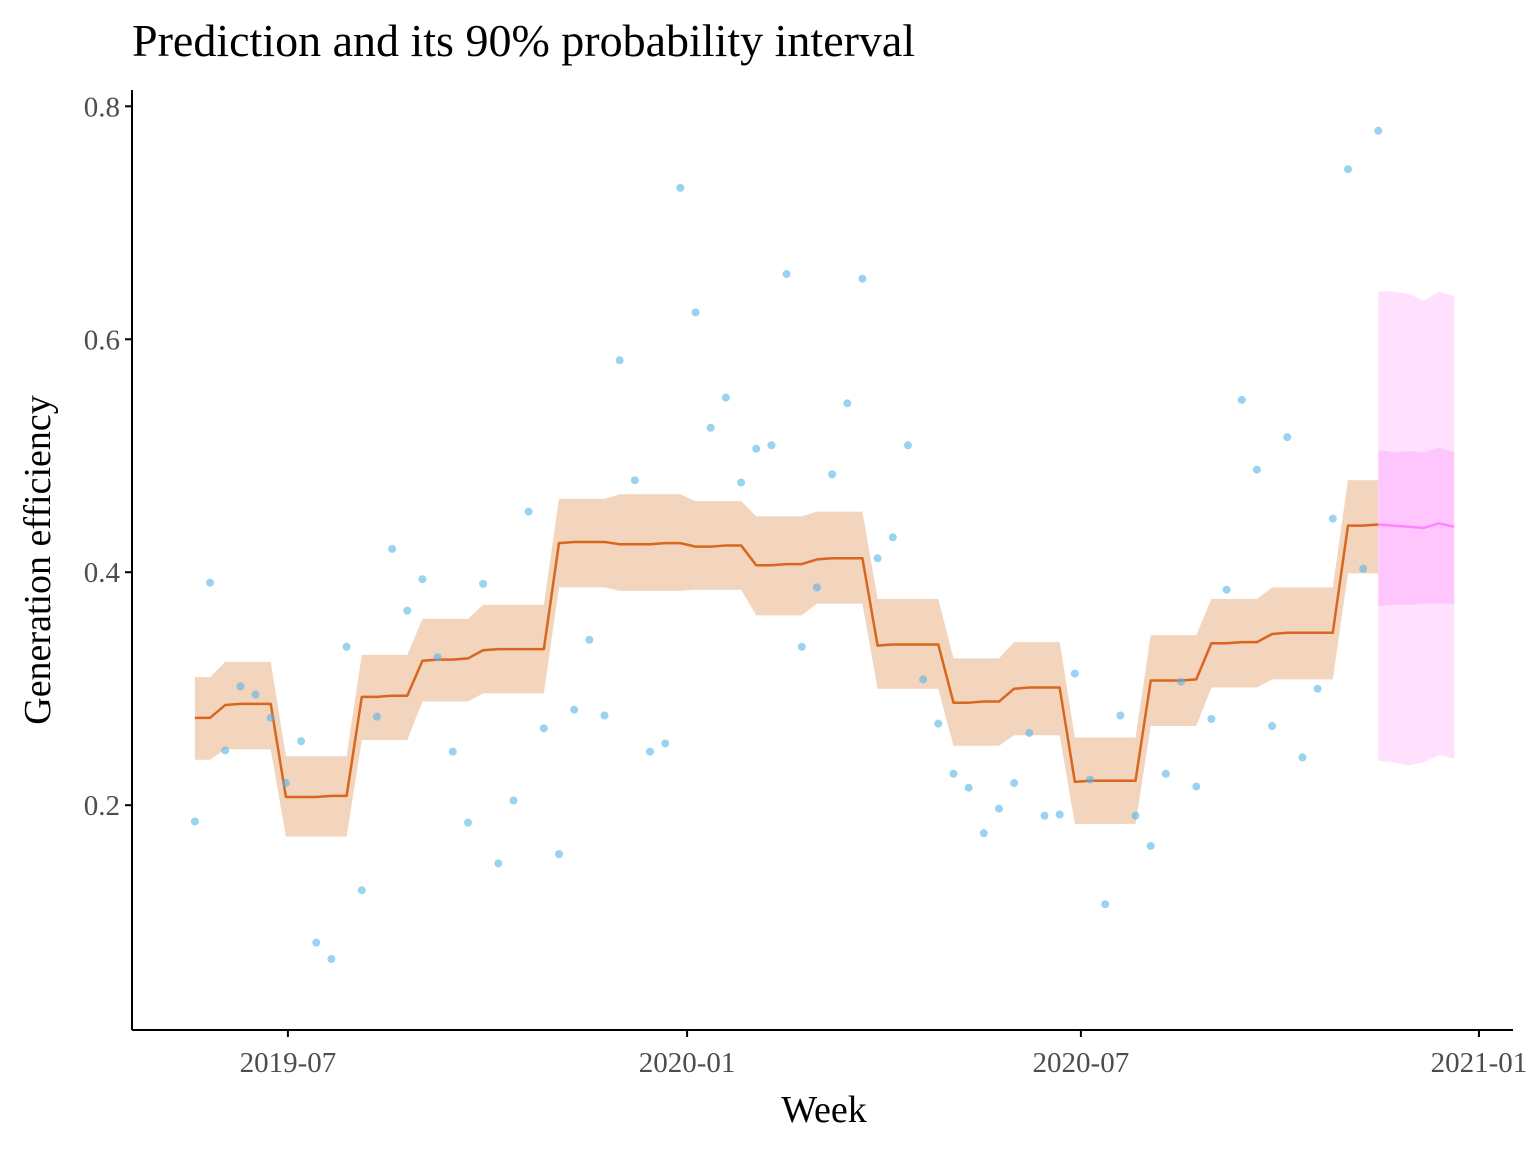 The image size is (1536, 1152). What do you see at coordinates (288, 1063) in the screenshot?
I see `x-tick-label: 2019-07` at bounding box center [288, 1063].